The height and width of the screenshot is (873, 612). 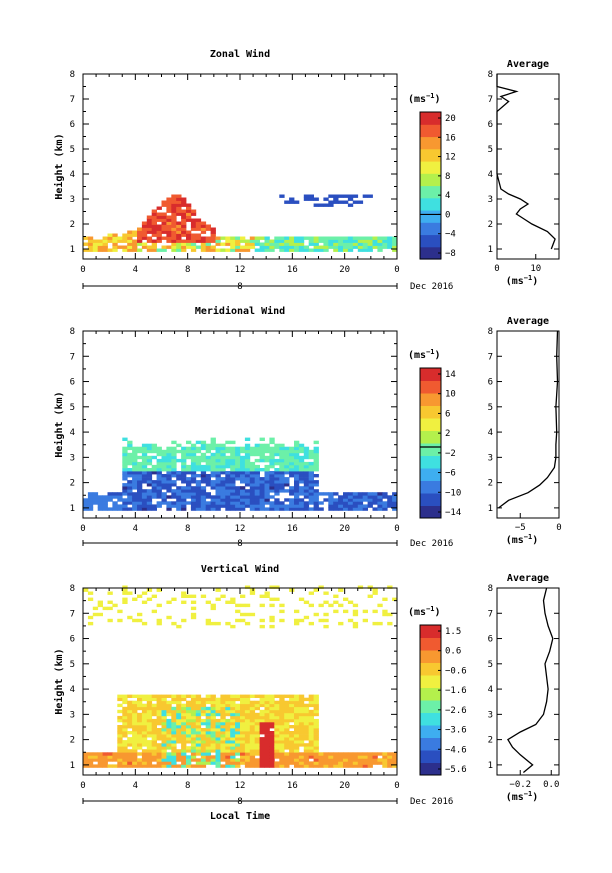 I want to click on average-unit: (ms−1), so click(x=522, y=280).